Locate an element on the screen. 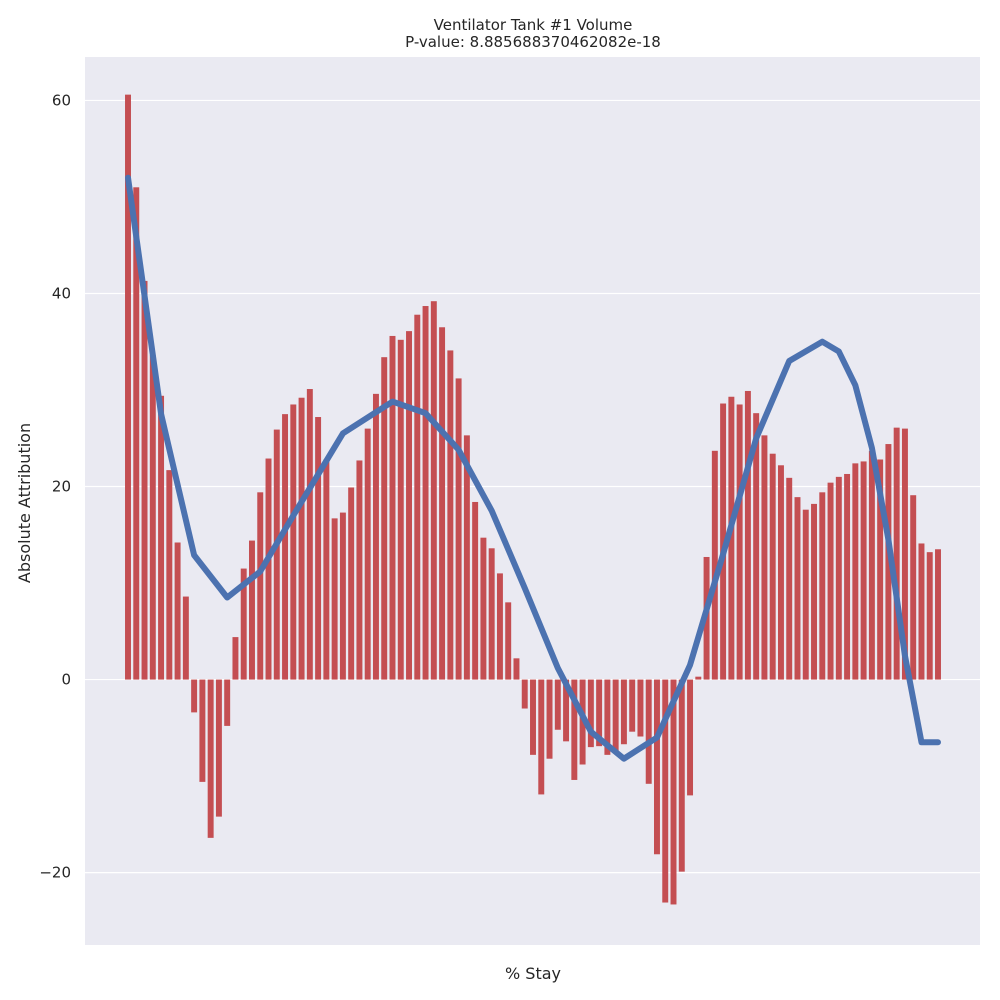 This screenshot has height=1000, width=1000. chart-title: Ventilator Tank #1 Volume is located at coordinates (533, 25).